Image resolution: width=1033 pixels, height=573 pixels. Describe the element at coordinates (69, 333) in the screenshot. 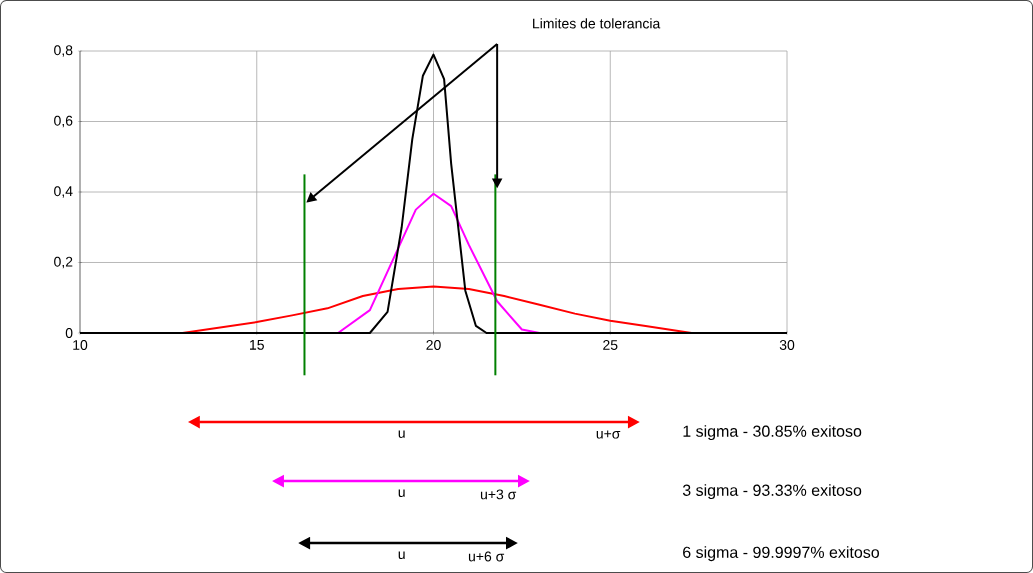

I see `y-tick-label: 0` at that location.